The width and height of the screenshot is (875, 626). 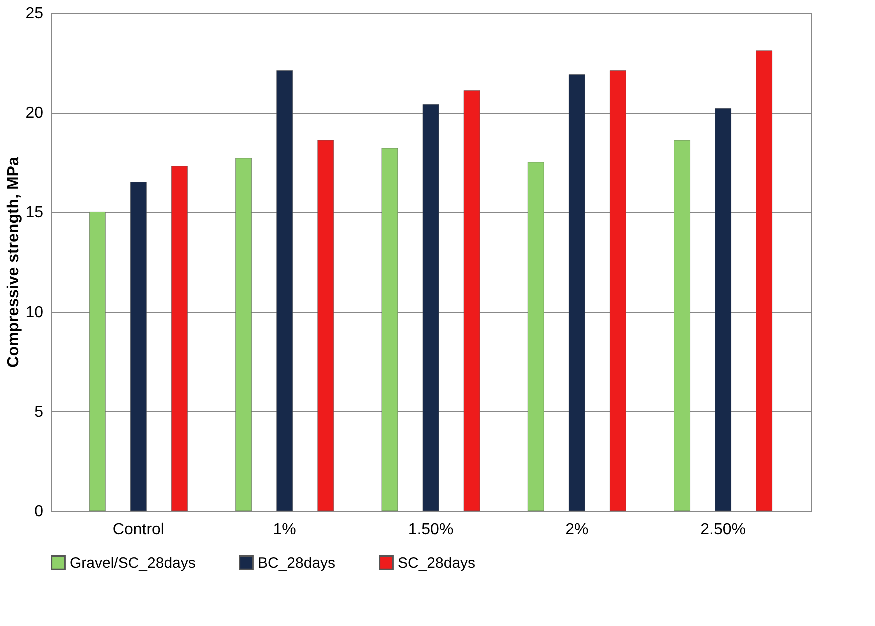 I want to click on legend-label: SC_28days, so click(x=437, y=563).